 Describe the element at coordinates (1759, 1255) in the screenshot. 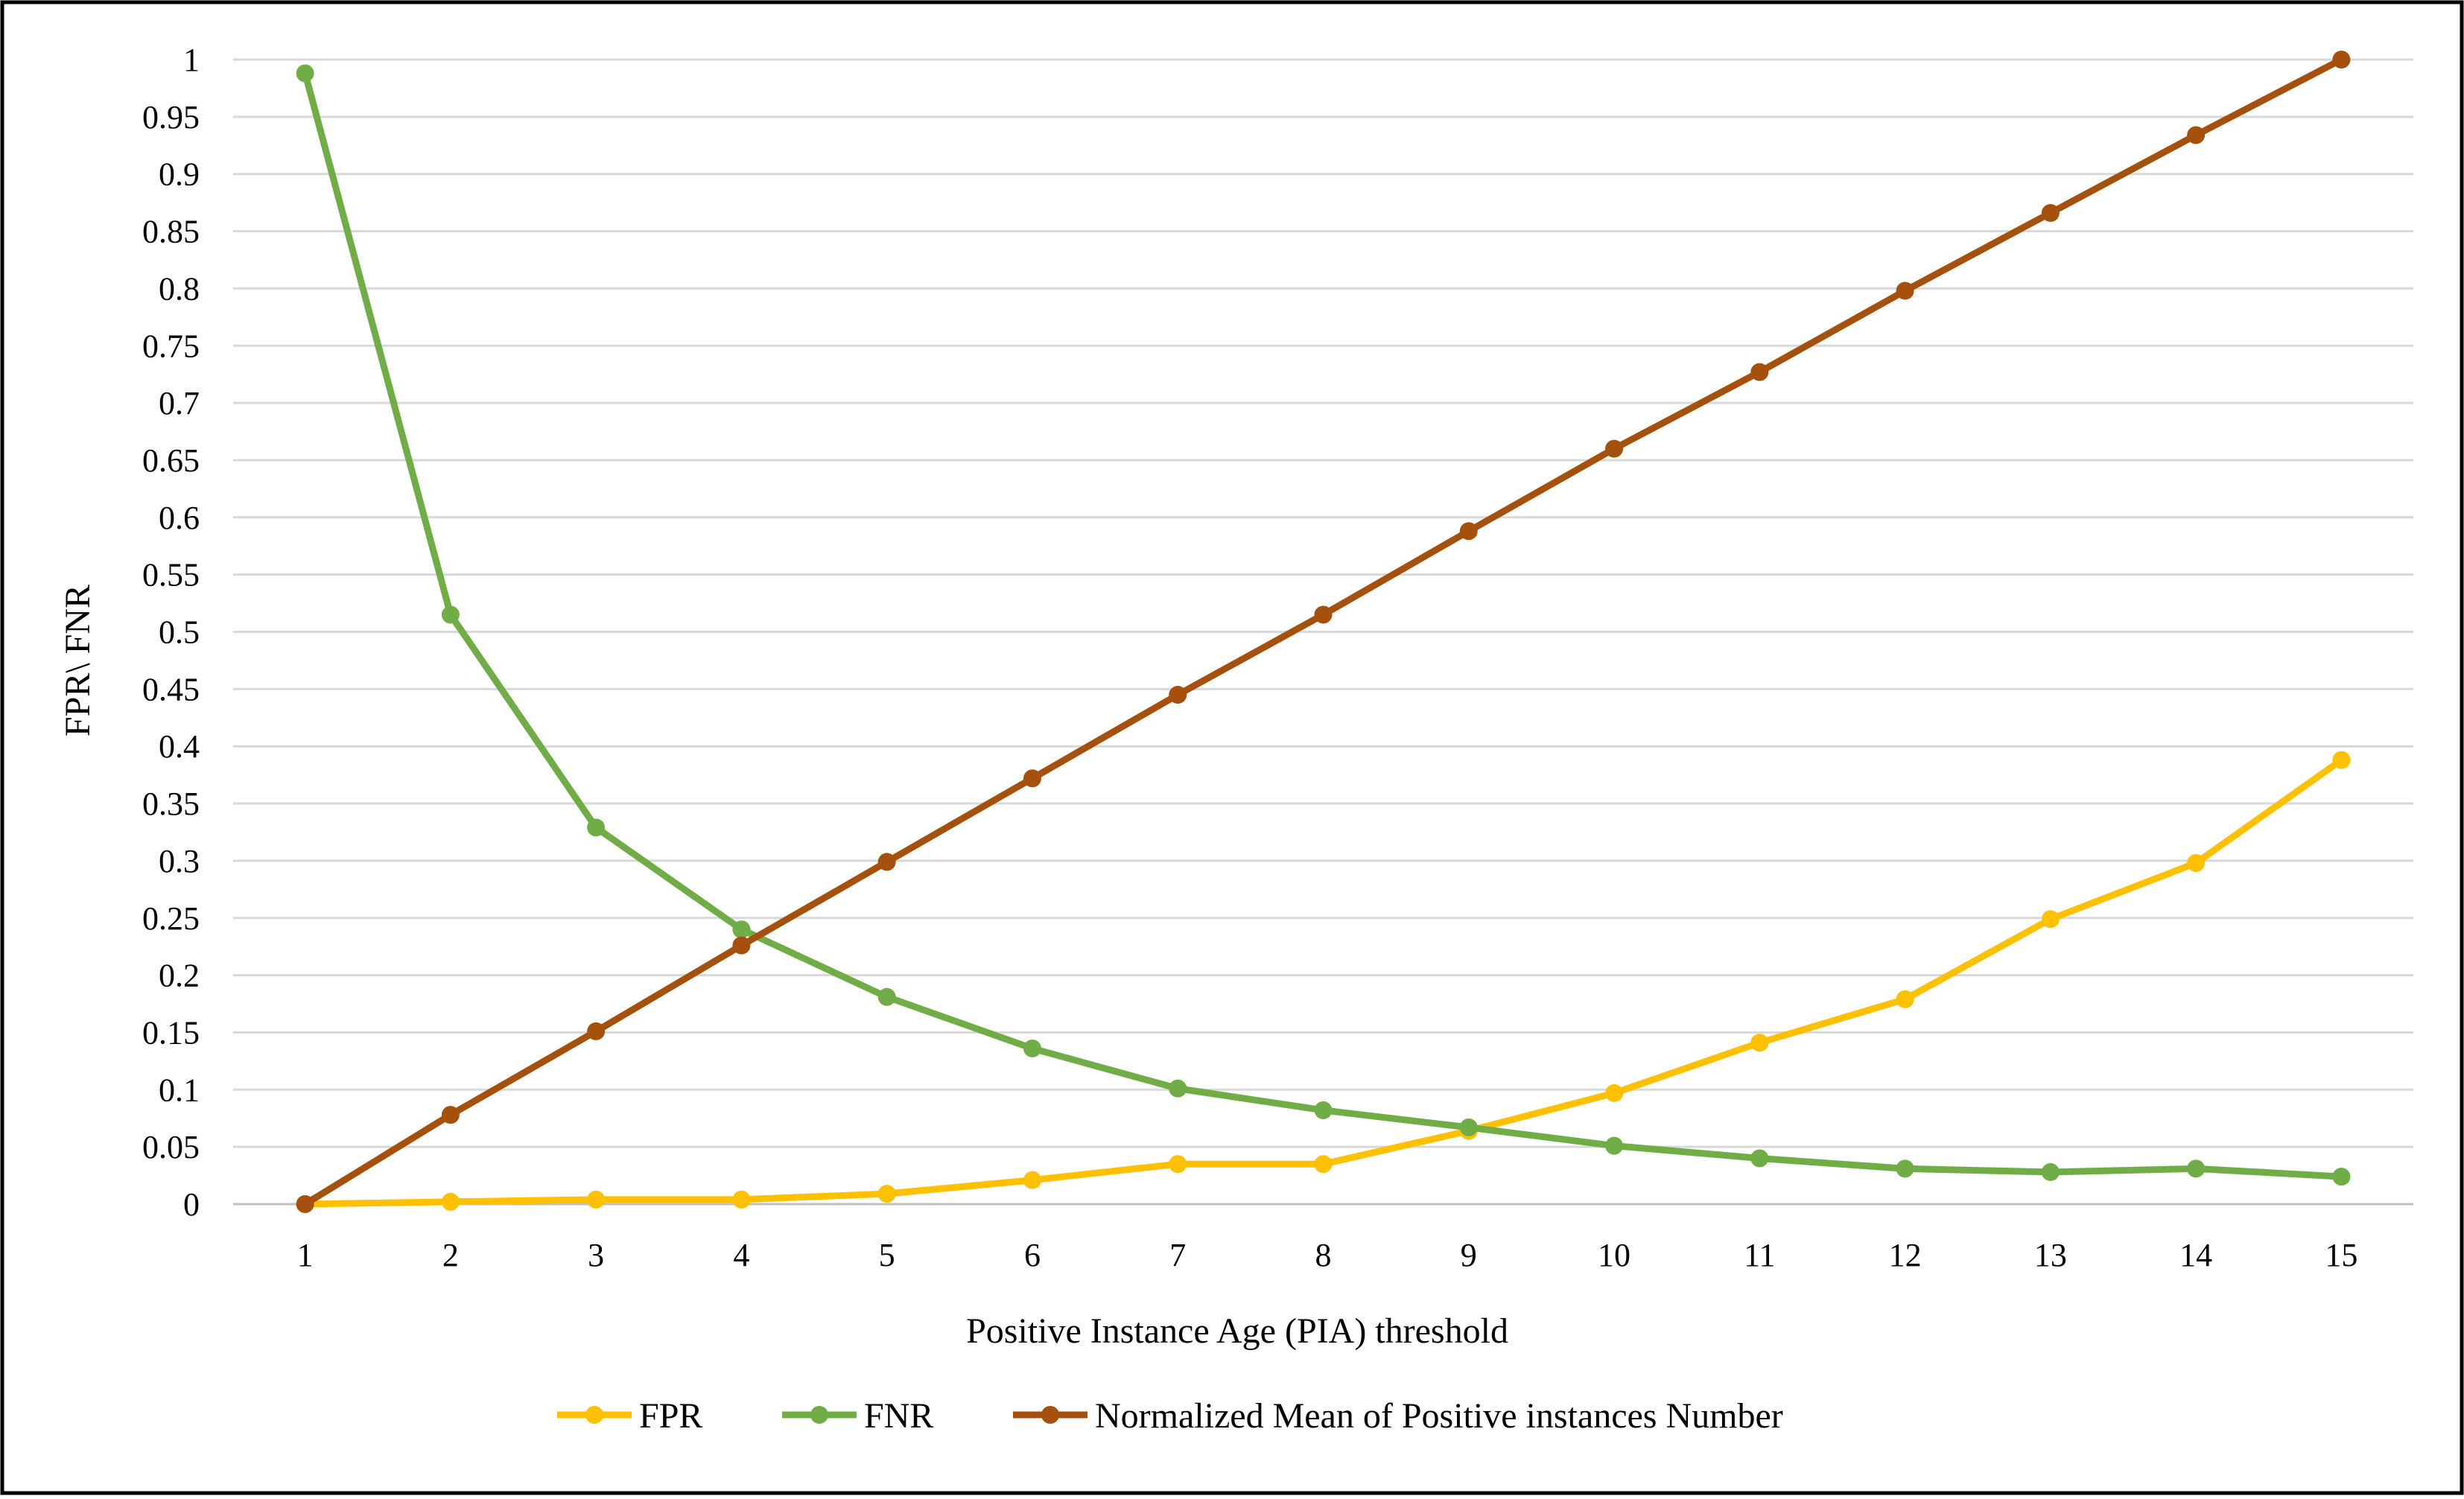

I see `x-tick-label: 11` at that location.